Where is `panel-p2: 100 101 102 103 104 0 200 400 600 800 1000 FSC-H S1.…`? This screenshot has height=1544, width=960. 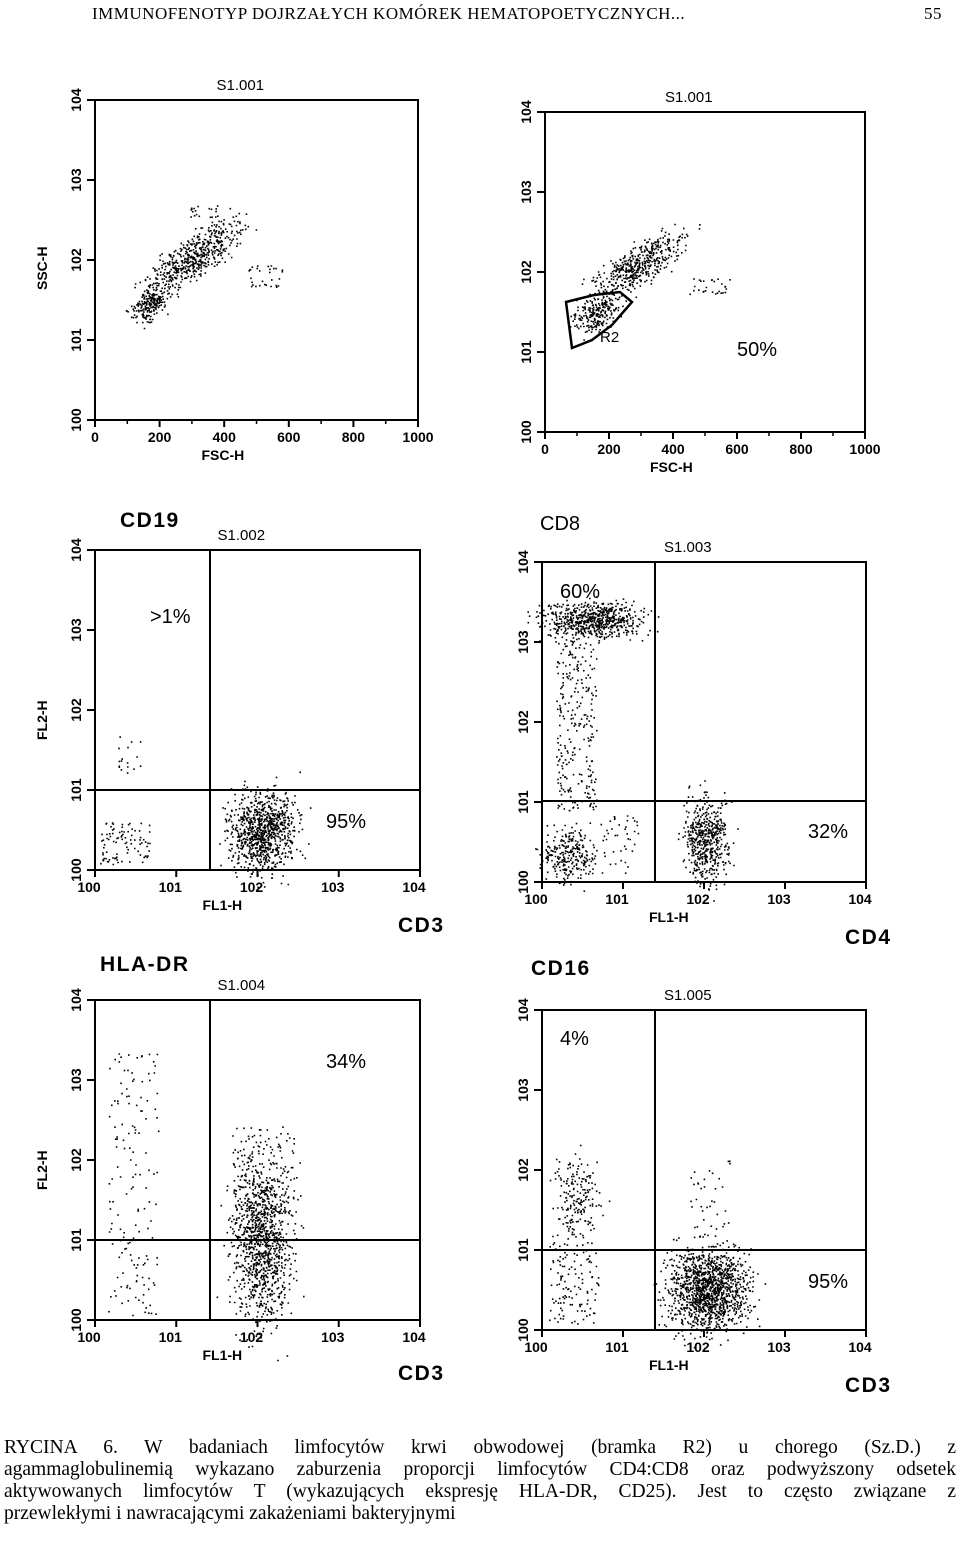 panel-p2: 100 101 102 103 104 0 200 400 600 800 1000 FSC-H S1.… is located at coordinates (699, 282).